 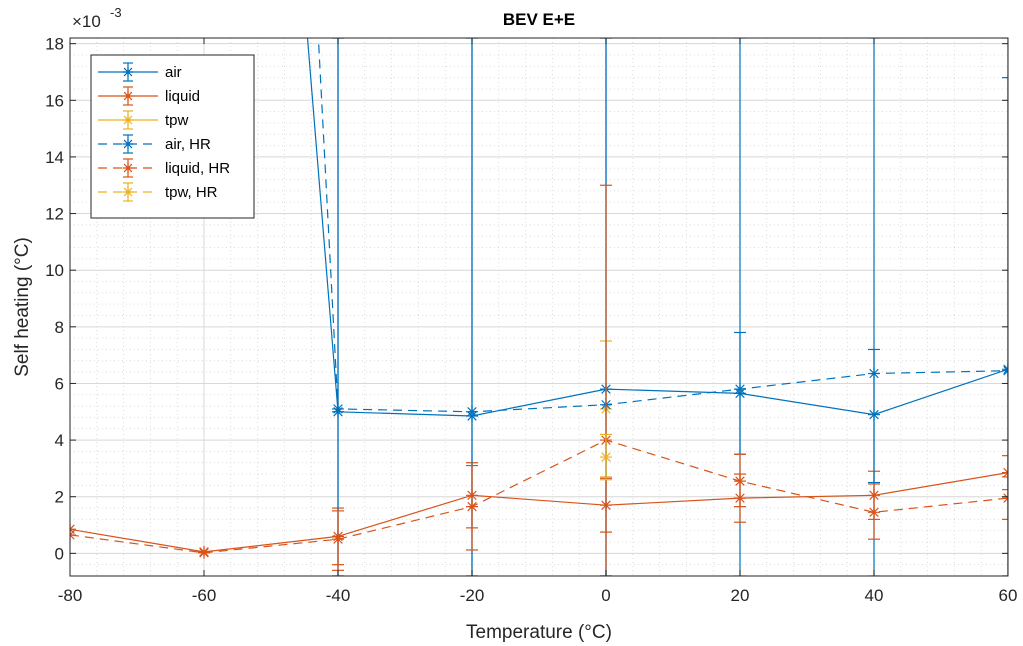 What do you see at coordinates (54, 157) in the screenshot?
I see `y-tick-label: 14` at bounding box center [54, 157].